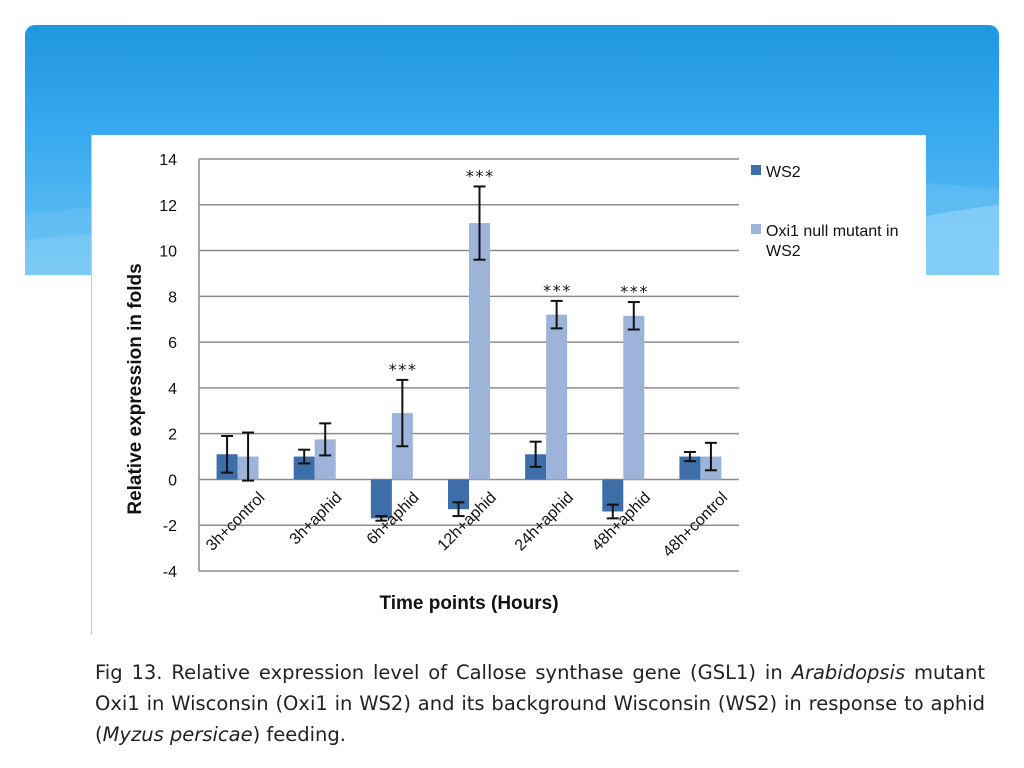 Image resolution: width=1024 pixels, height=768 pixels. I want to click on caption-text-end: ) feeding., so click(299, 734).